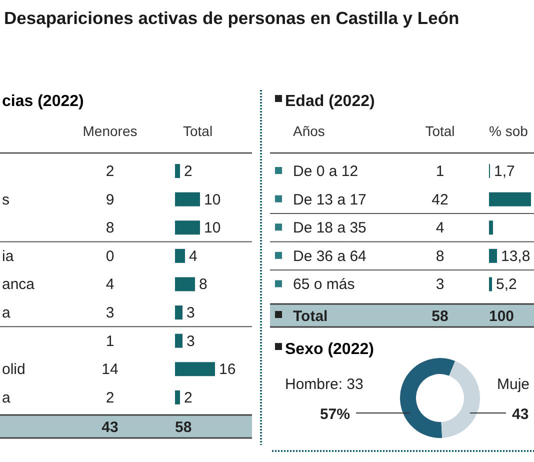 The width and height of the screenshot is (534, 462). Describe the element at coordinates (6, 199) in the screenshot. I see `y-tick-label: s` at that location.